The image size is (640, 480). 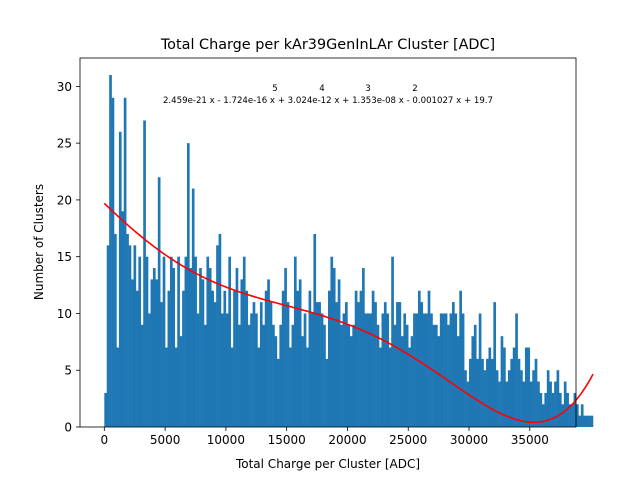 I want to click on y-tick-label: 30, so click(x=64, y=87).